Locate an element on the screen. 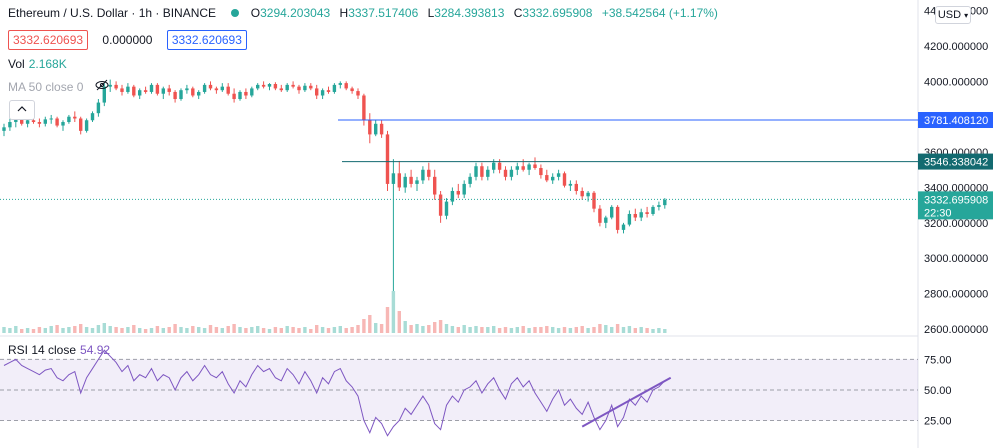  rsi-legend: RSI 14 close 54.92 is located at coordinates (59, 350).